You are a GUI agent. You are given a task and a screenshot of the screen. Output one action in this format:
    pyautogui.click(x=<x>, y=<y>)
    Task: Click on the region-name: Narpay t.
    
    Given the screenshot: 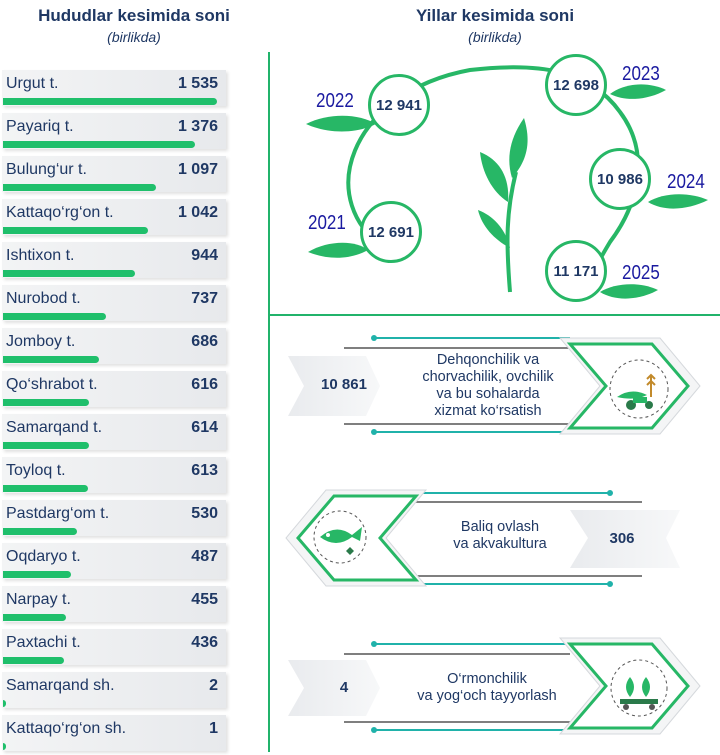 What is the action you would take?
    pyautogui.click(x=38, y=599)
    